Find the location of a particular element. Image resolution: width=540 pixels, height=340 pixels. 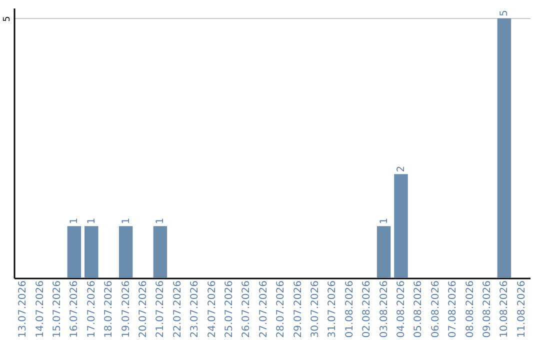

x-tick-label: 18.07.2026 is located at coordinates (109, 309).